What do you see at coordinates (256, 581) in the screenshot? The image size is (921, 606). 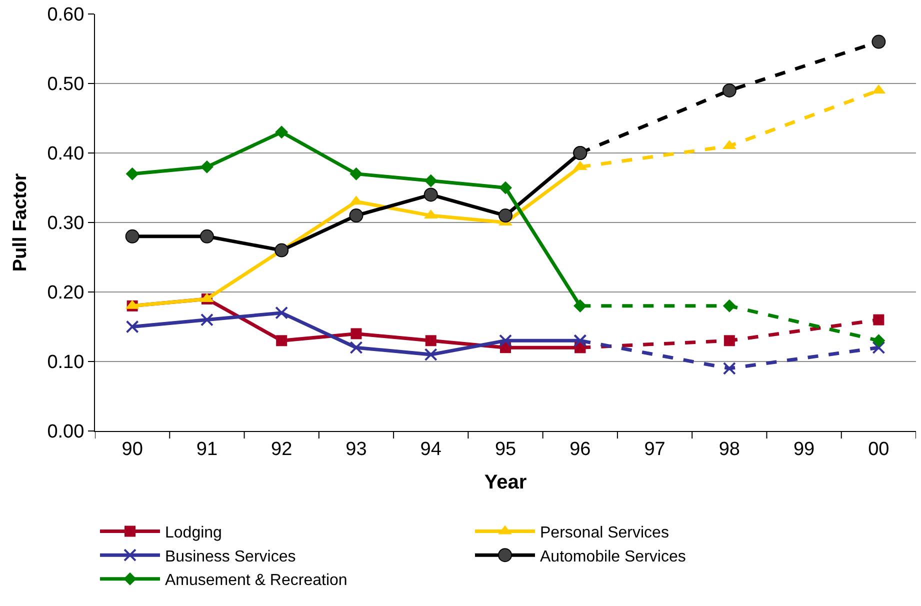 I see `legend-label: Amusement & Recreation` at bounding box center [256, 581].